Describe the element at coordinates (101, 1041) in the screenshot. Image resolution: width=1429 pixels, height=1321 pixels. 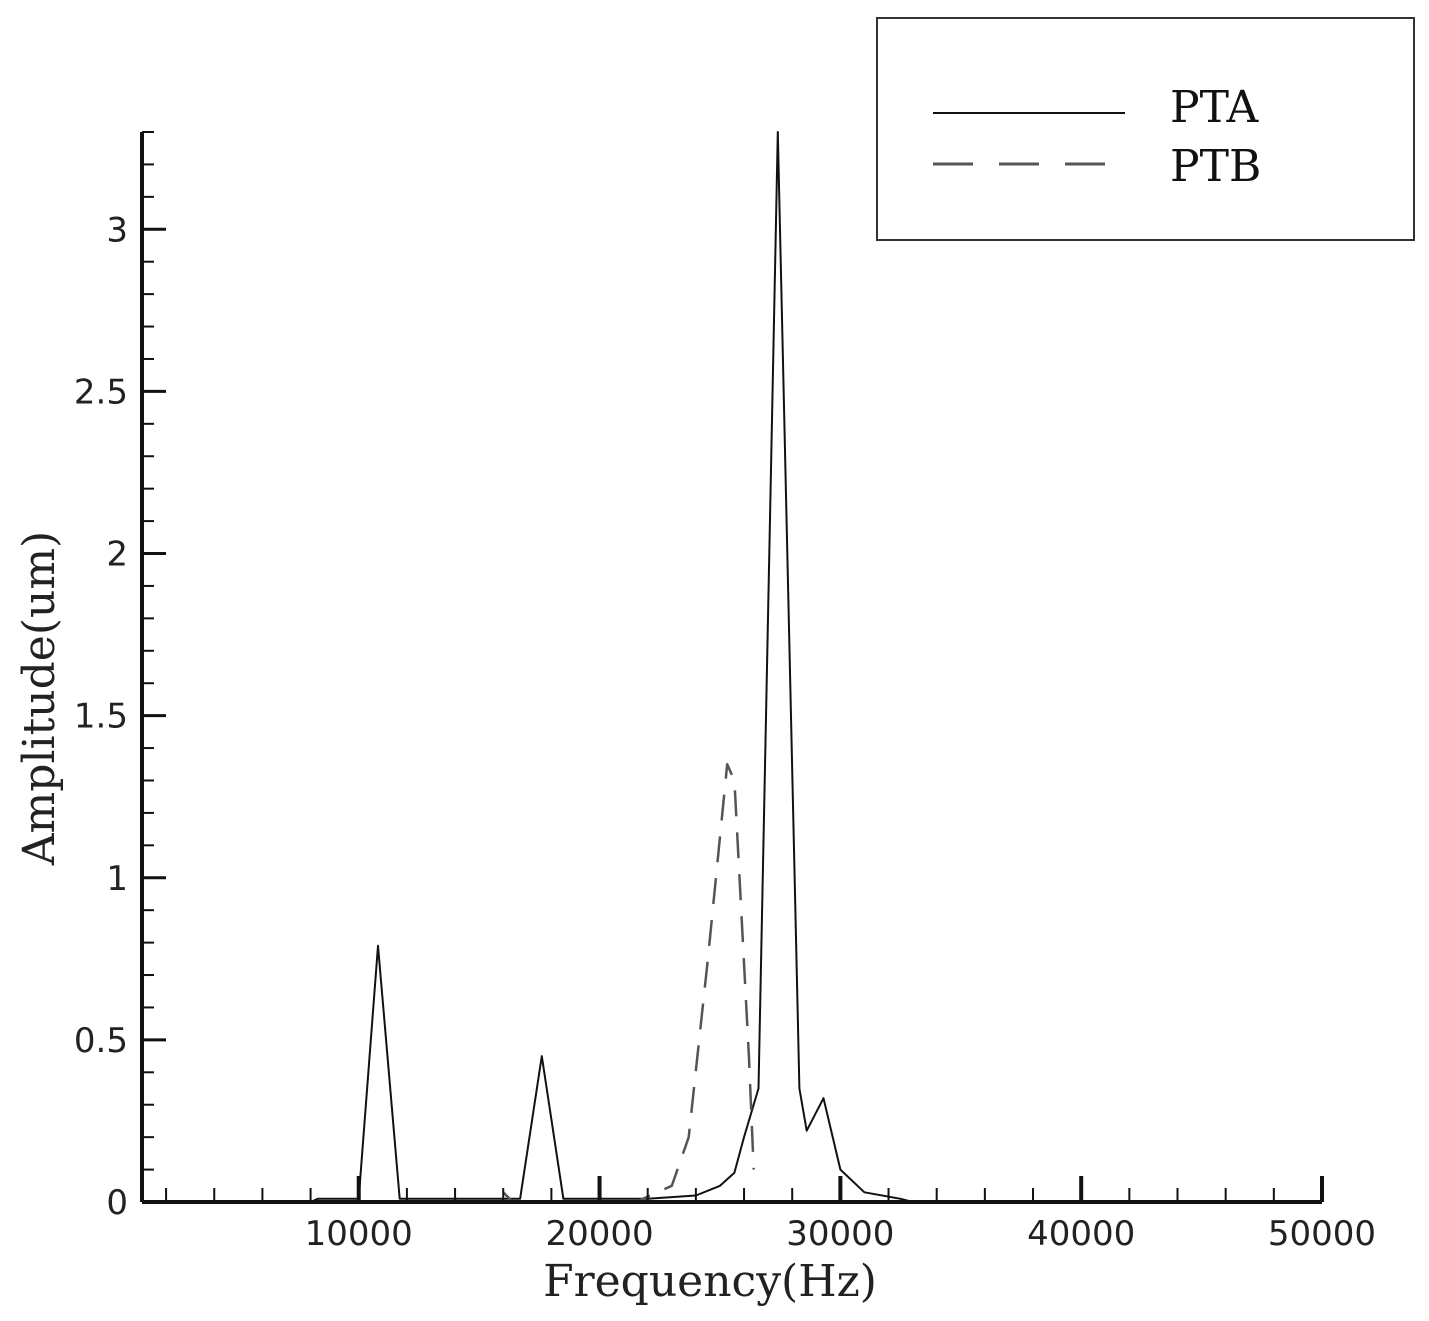
I see `y-tick-label: 0.5` at that location.